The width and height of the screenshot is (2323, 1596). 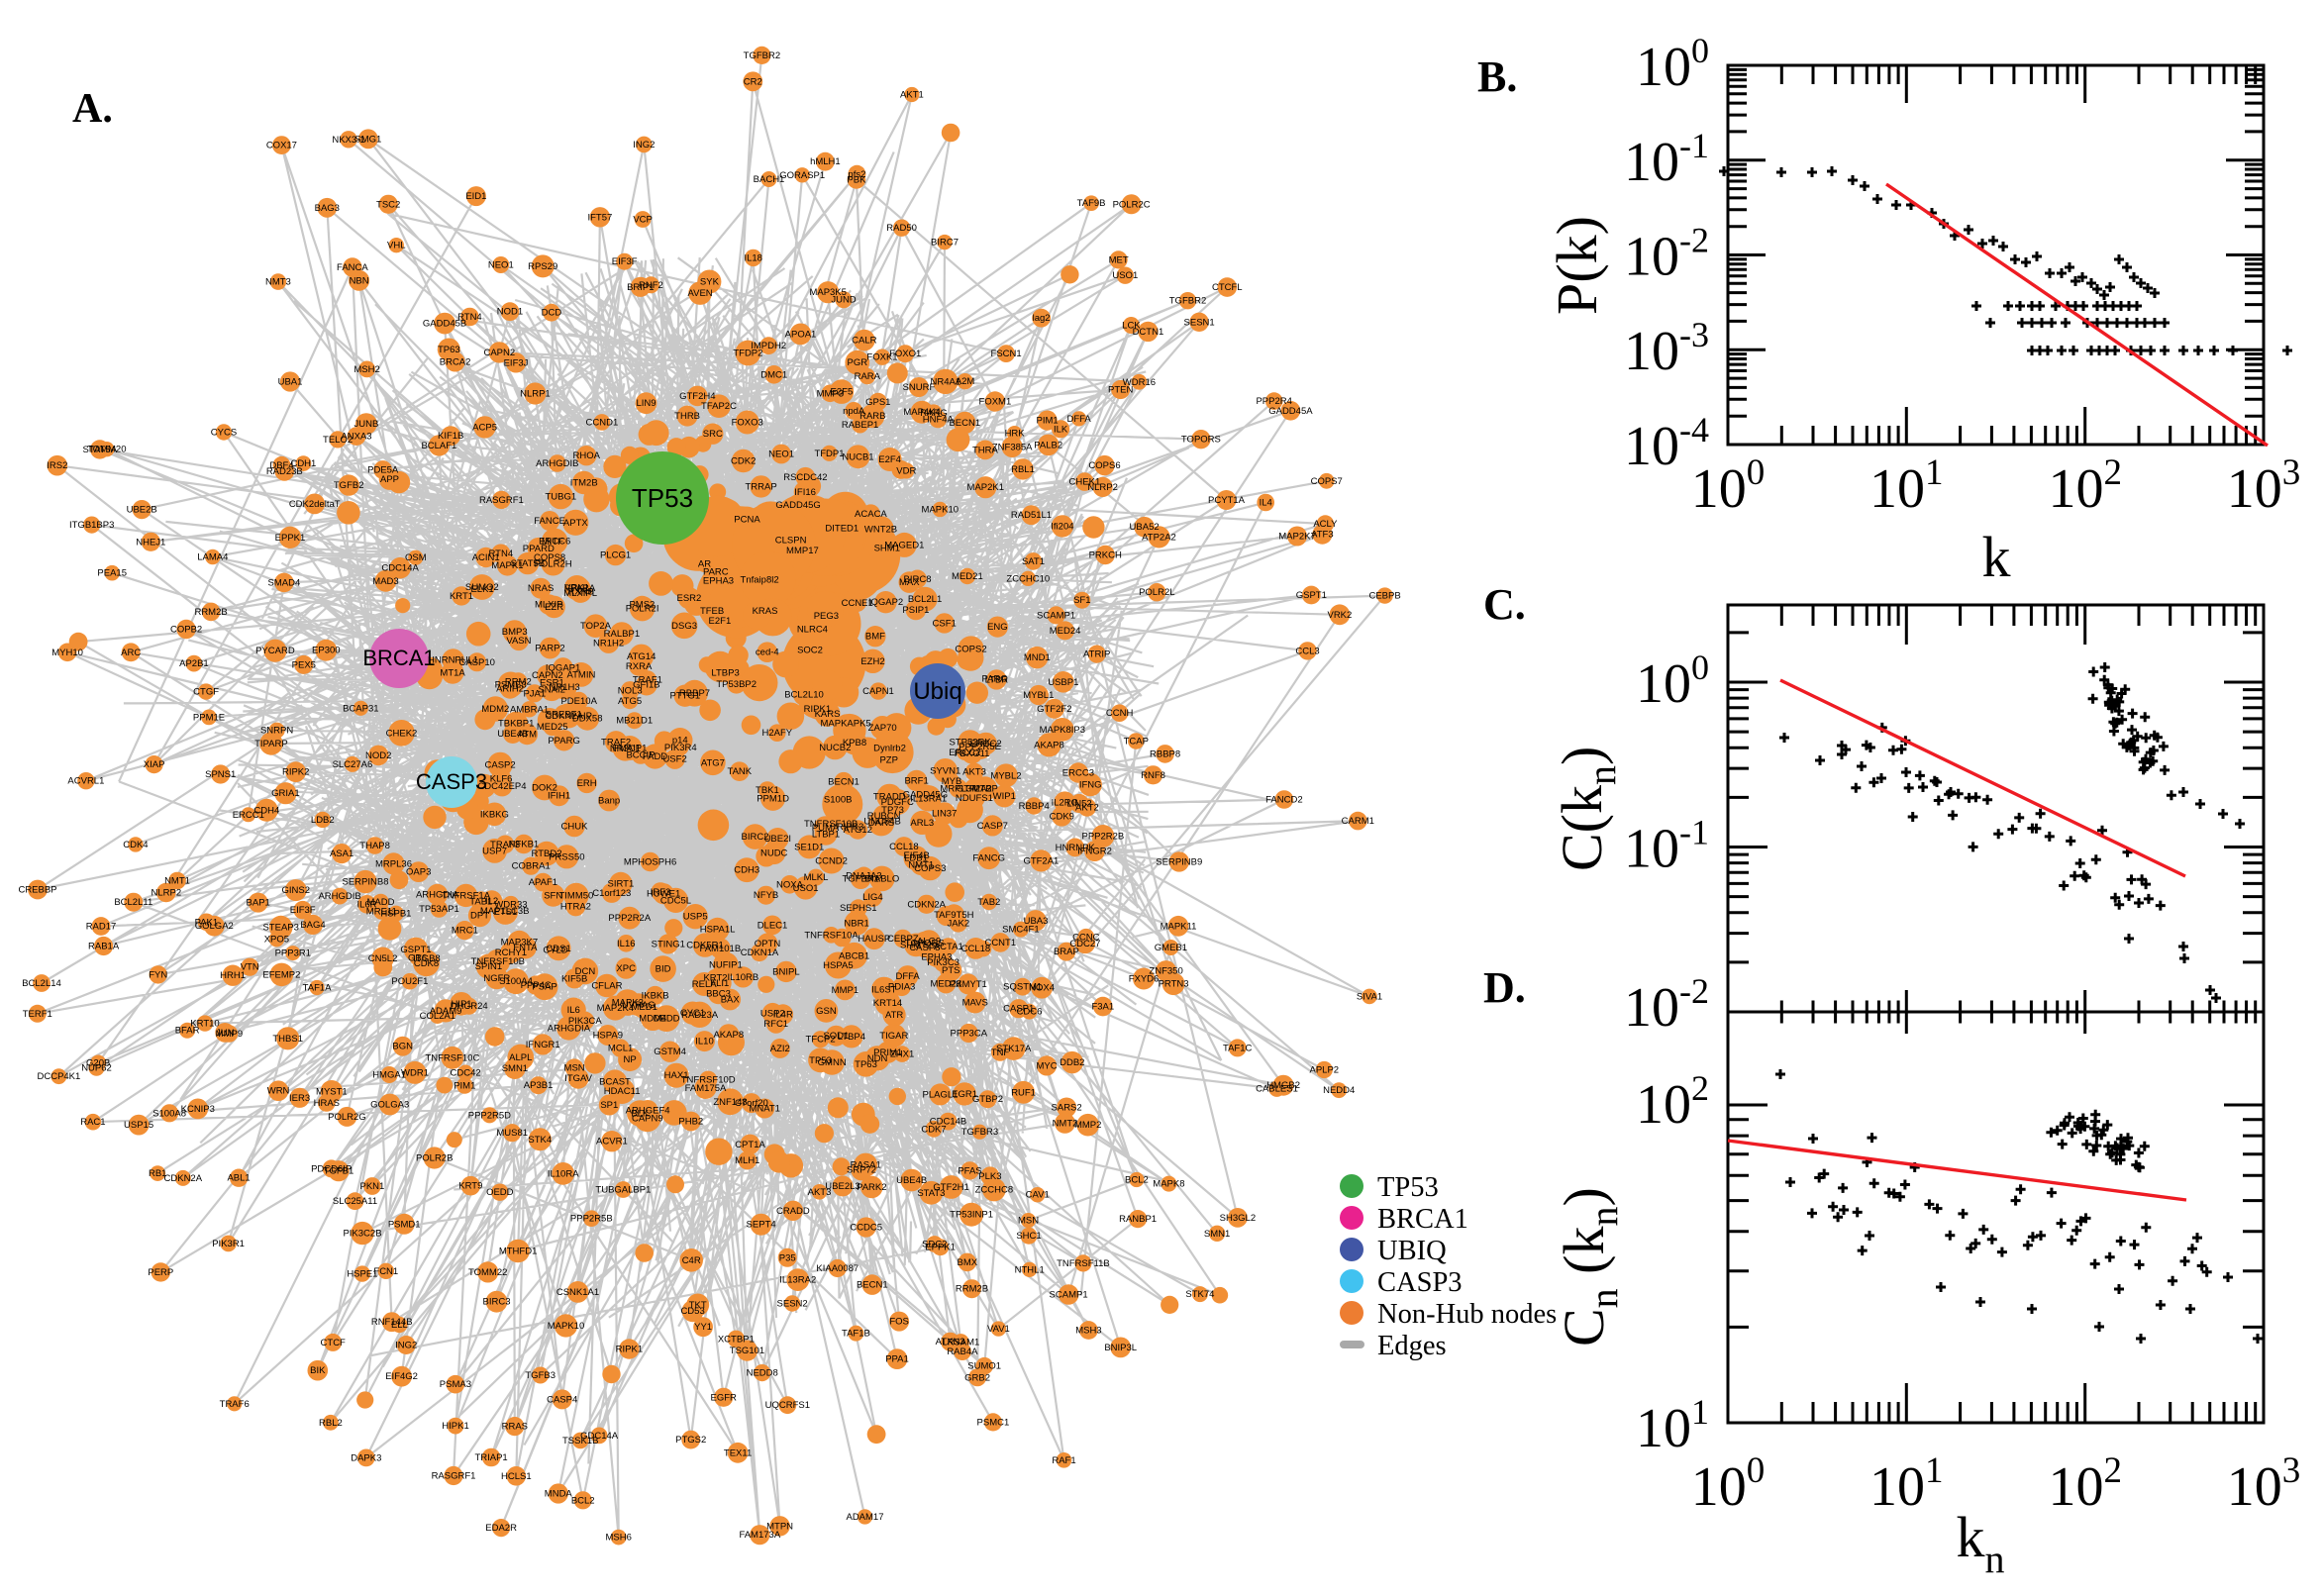 I want to click on svg-text: RBBP4, so click(x=1034, y=806).